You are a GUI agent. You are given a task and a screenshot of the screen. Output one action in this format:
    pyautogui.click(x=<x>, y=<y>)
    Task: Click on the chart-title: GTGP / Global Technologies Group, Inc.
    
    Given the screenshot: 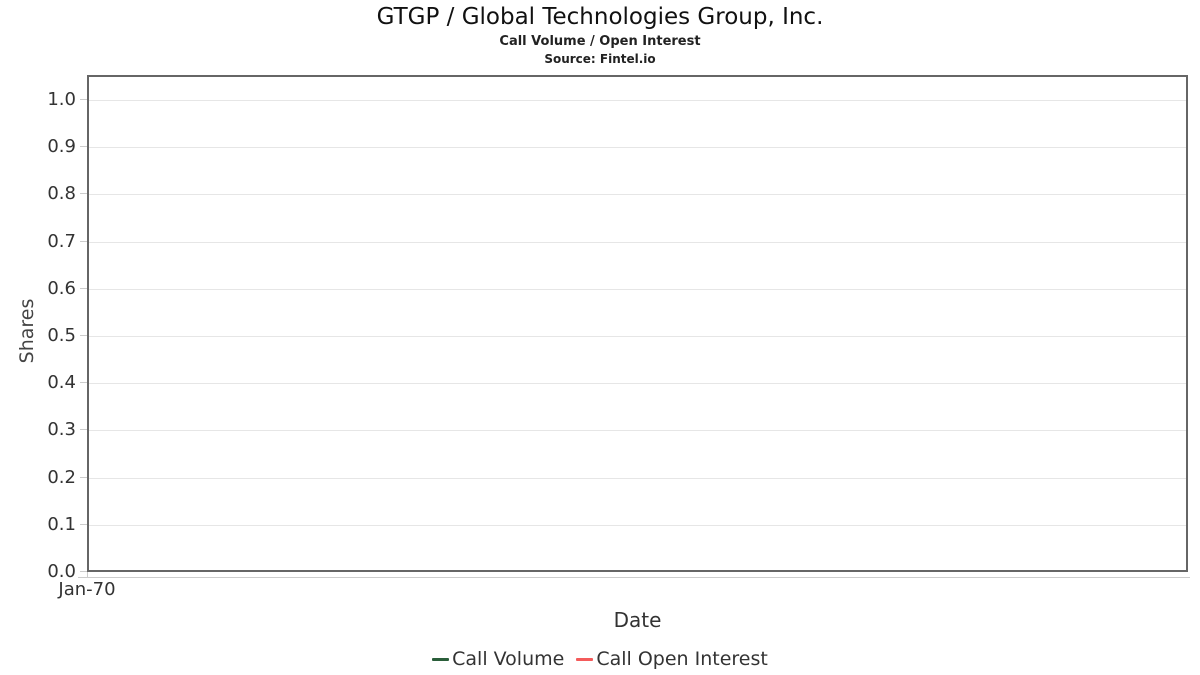 What is the action you would take?
    pyautogui.click(x=600, y=17)
    